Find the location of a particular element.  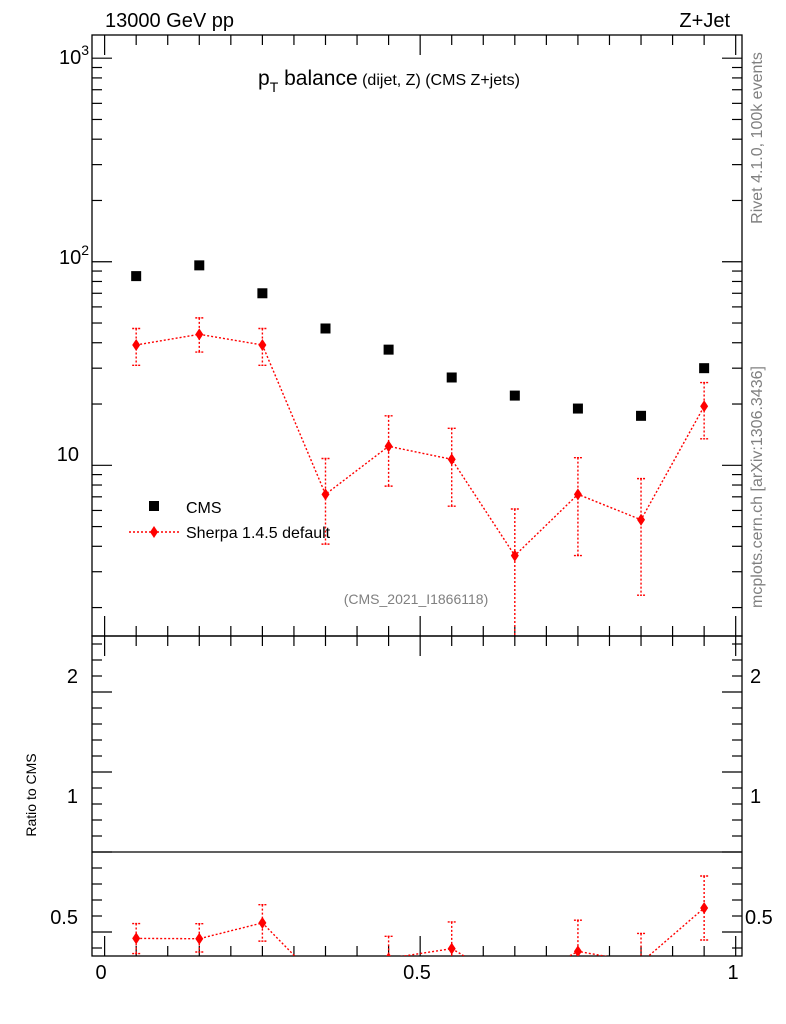

title-subscript: T is located at coordinates (274, 87).